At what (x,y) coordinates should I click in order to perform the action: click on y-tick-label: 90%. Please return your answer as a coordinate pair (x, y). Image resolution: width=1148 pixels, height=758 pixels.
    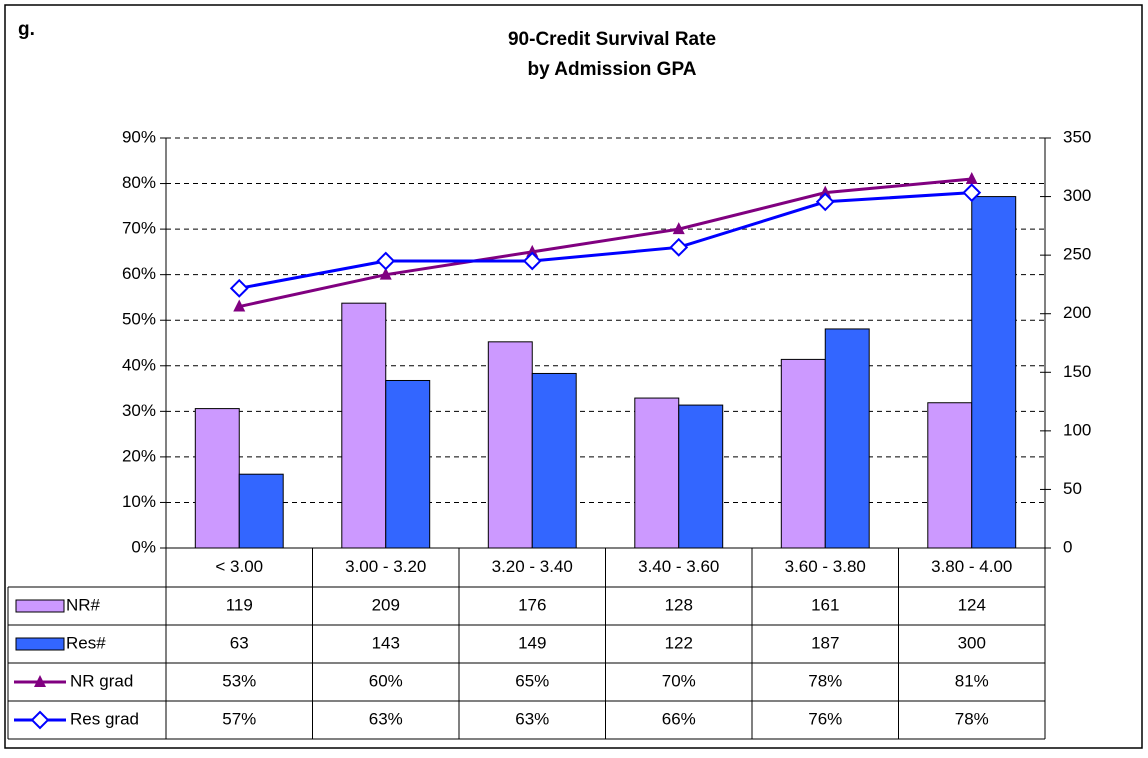
    Looking at the image, I should click on (139, 136).